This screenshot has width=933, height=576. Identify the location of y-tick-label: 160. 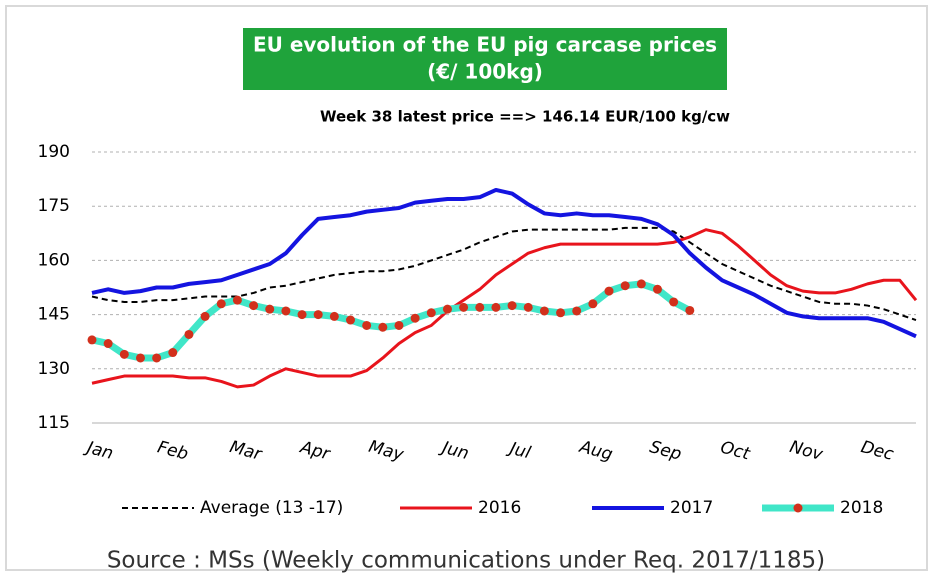
(54, 260).